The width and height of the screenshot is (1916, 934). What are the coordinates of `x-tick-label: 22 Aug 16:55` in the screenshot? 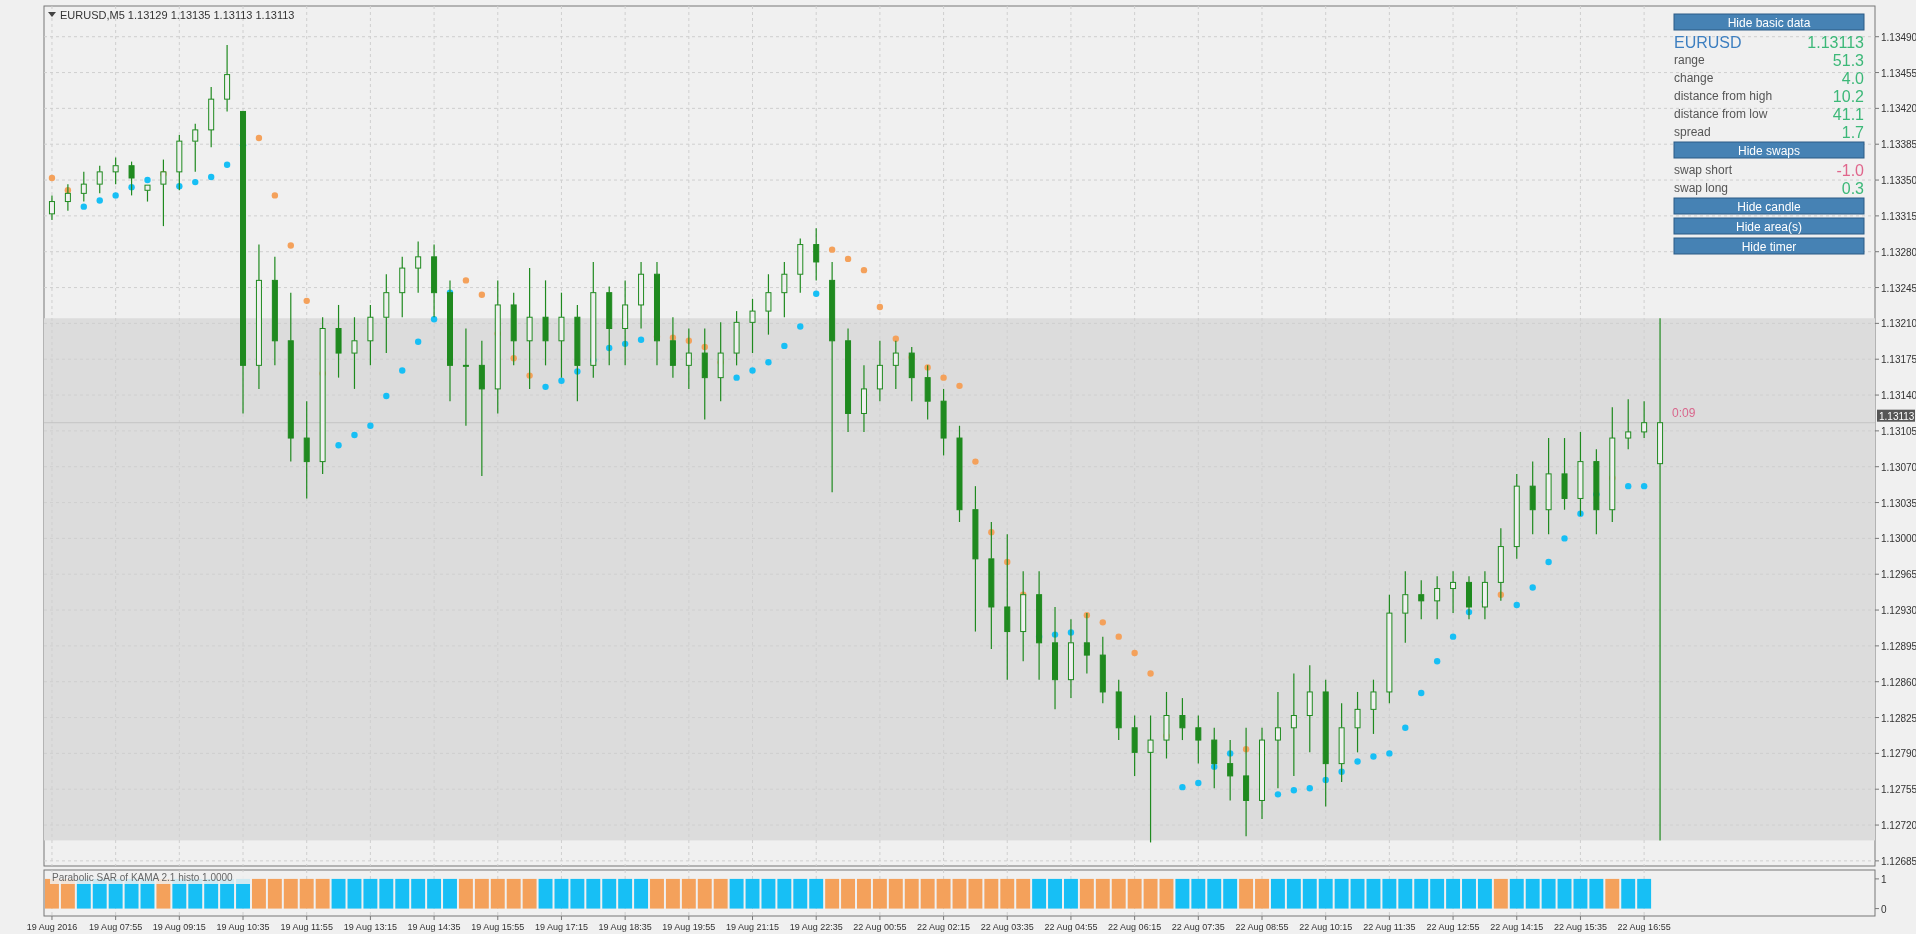 It's located at (1644, 927).